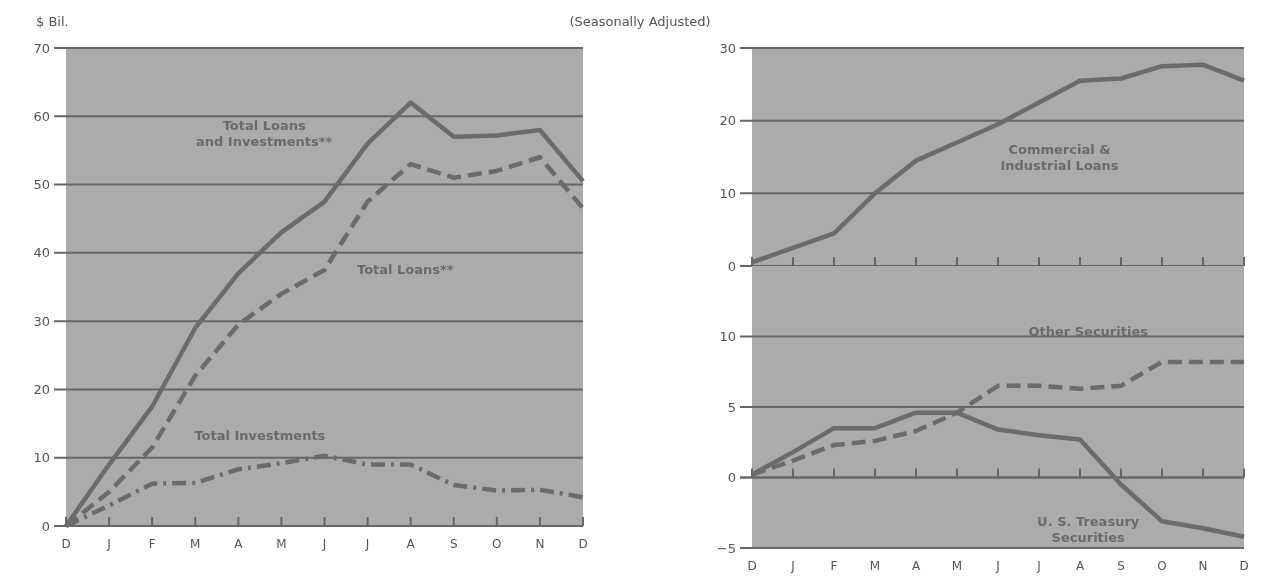  I want to click on y-tick-label: 50, so click(41, 185).